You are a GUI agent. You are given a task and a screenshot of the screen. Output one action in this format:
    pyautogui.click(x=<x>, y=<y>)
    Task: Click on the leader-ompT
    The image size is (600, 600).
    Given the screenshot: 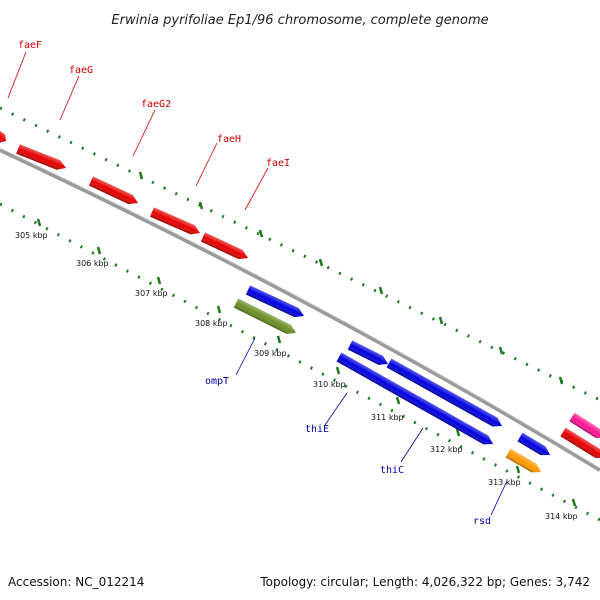 What is the action you would take?
    pyautogui.click(x=245, y=356)
    